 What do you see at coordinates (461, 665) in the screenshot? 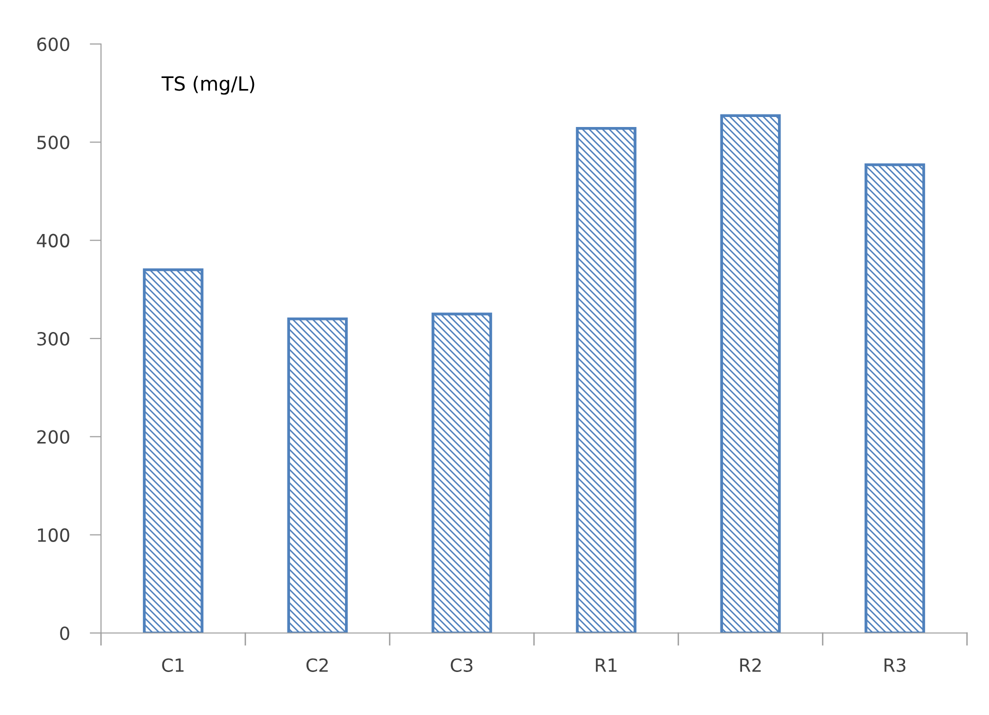
I see `x-tick-label: C3` at bounding box center [461, 665].